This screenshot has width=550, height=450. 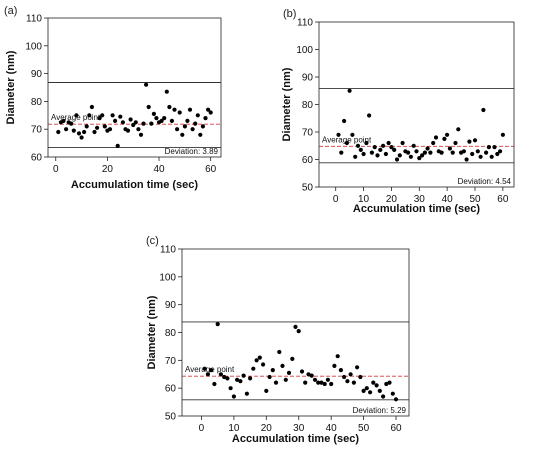 What do you see at coordinates (37, 74) in the screenshot?
I see `y-tick-label: 90` at bounding box center [37, 74].